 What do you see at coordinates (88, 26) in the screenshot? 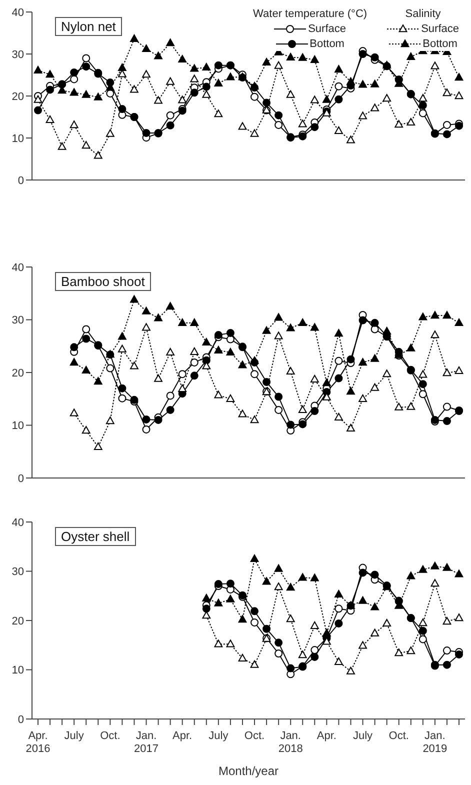
I see `text: Nylon net` at bounding box center [88, 26].